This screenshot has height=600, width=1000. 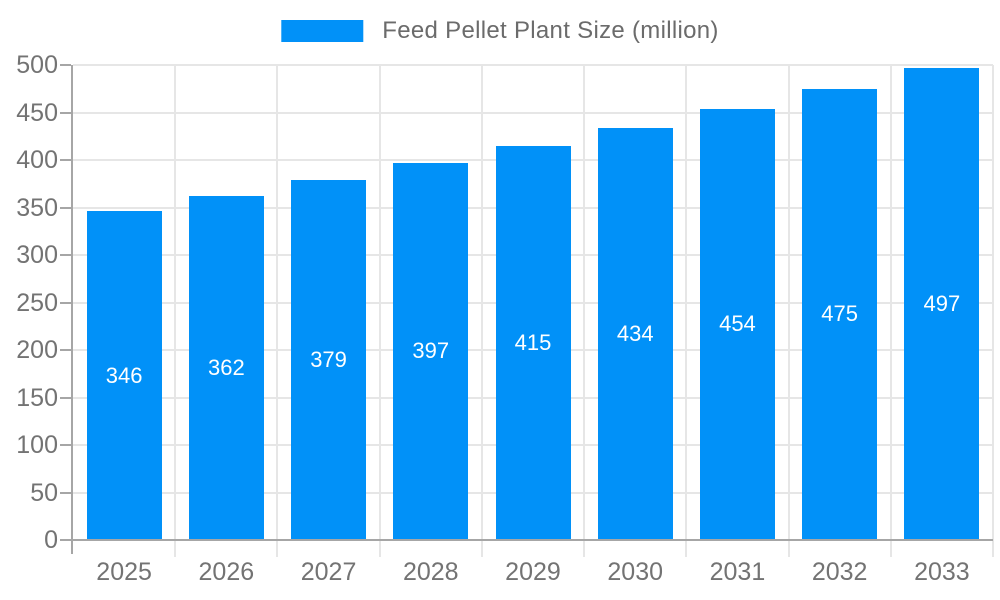 I want to click on x-tick-label: 2030, so click(x=635, y=572).